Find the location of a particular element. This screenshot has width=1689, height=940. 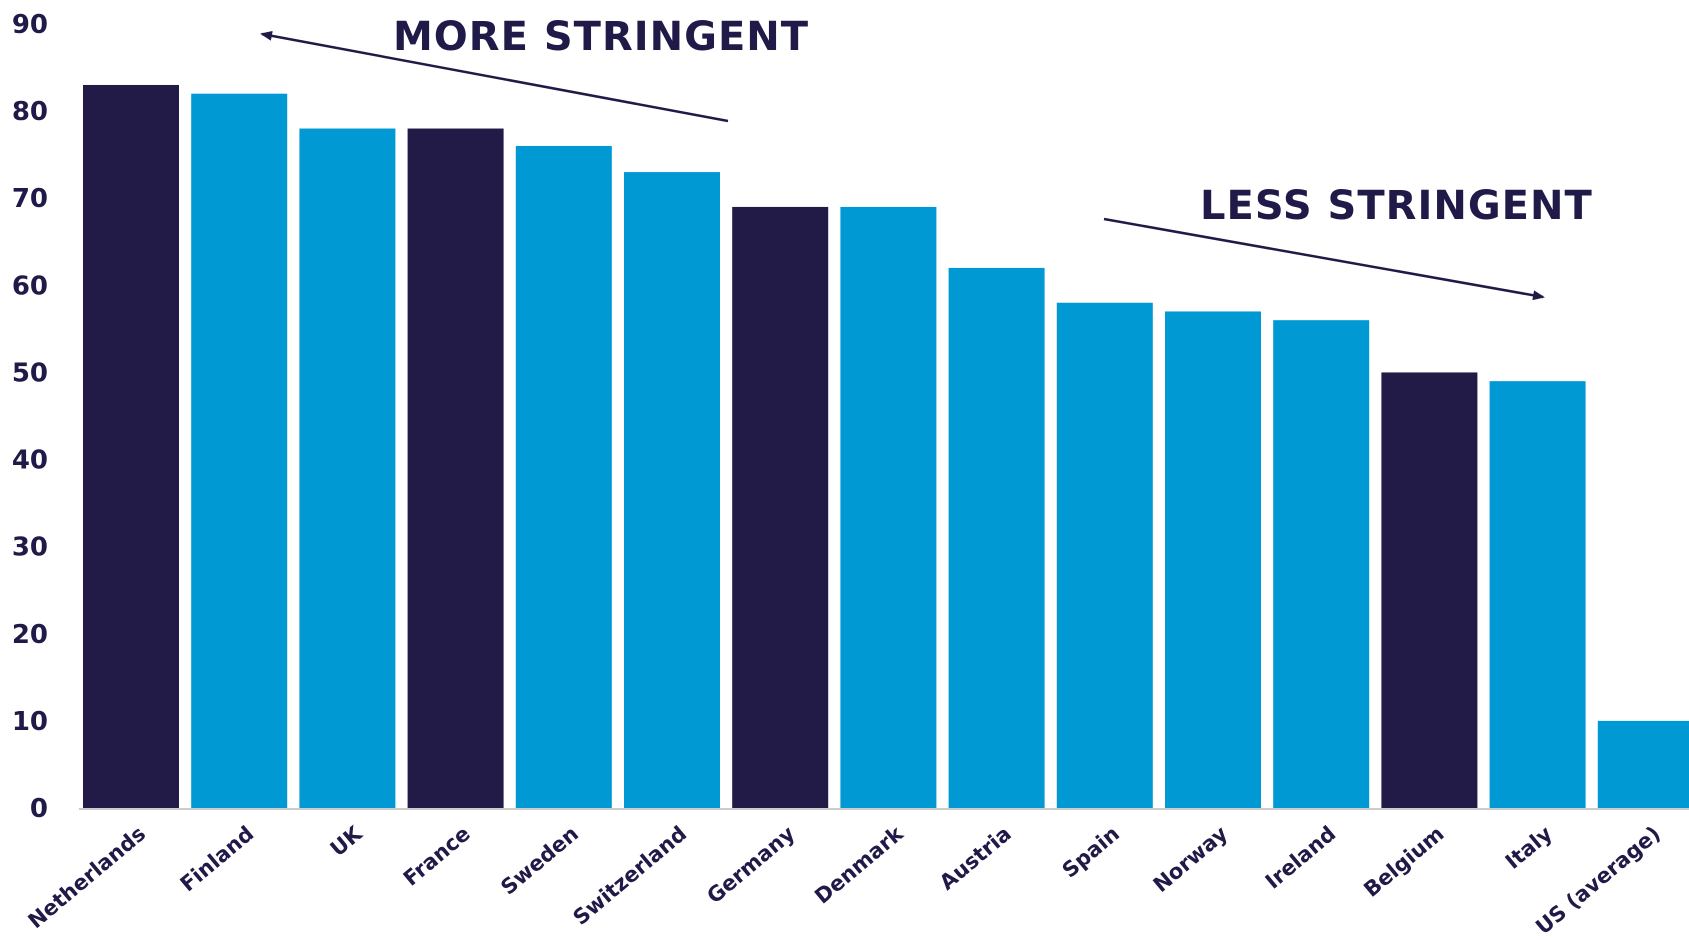

less-stringent-label: LESS STRINGENT is located at coordinates (1396, 206).